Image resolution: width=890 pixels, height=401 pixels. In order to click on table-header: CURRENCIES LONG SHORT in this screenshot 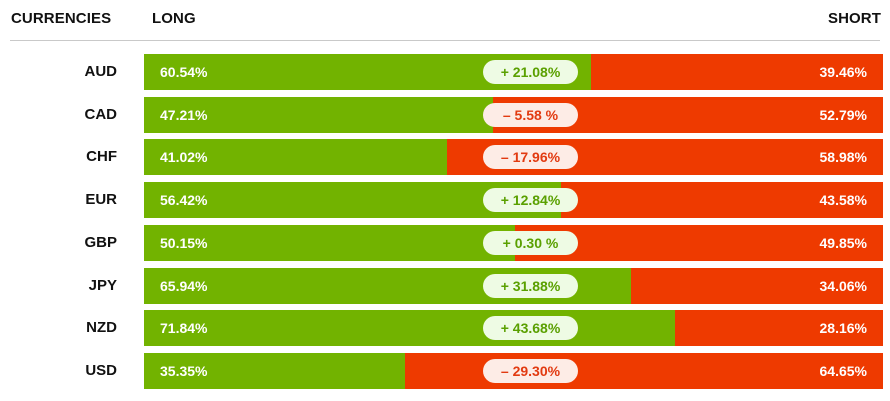, I will do `click(445, 20)`.